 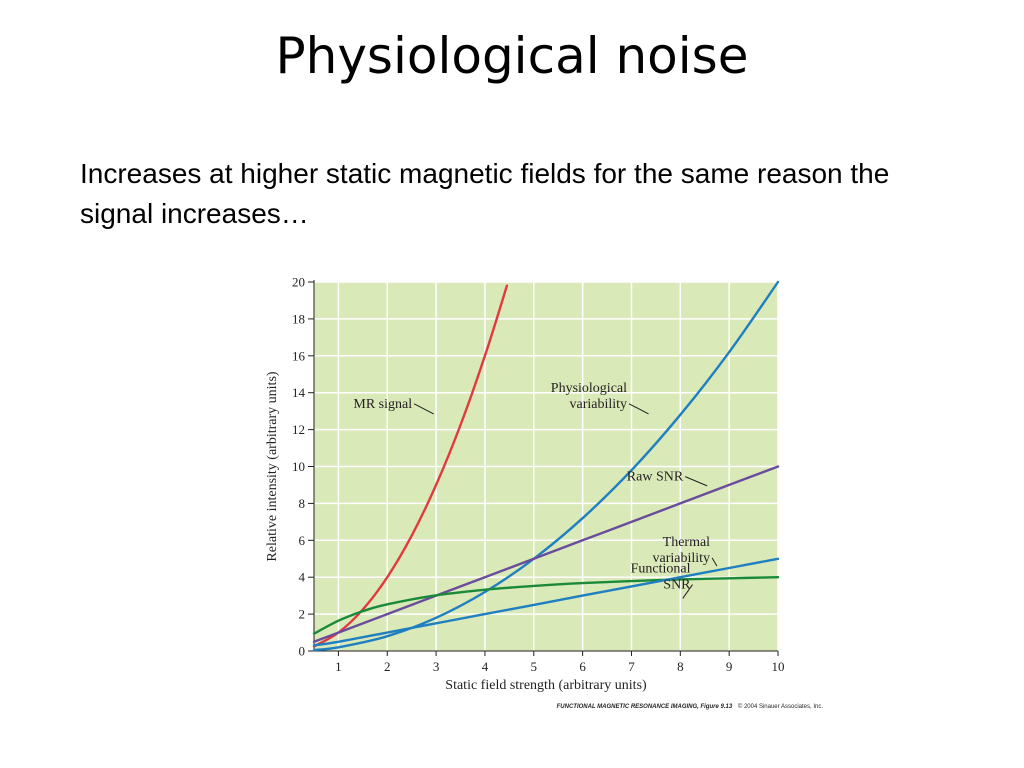 What do you see at coordinates (589, 388) in the screenshot?
I see `label-physiological-variability: Physiological` at bounding box center [589, 388].